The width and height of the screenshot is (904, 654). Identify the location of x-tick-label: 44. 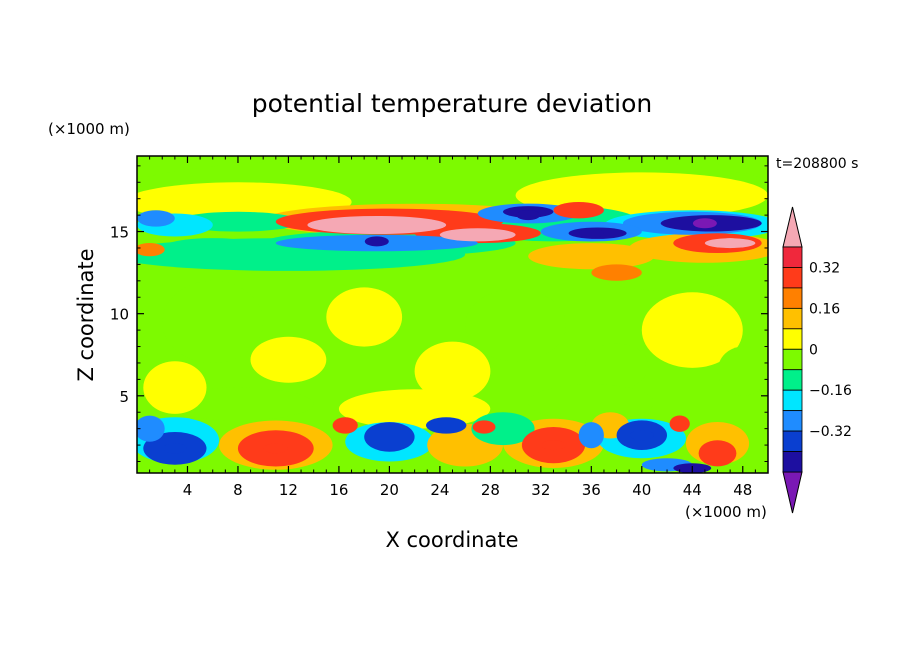
(692, 490).